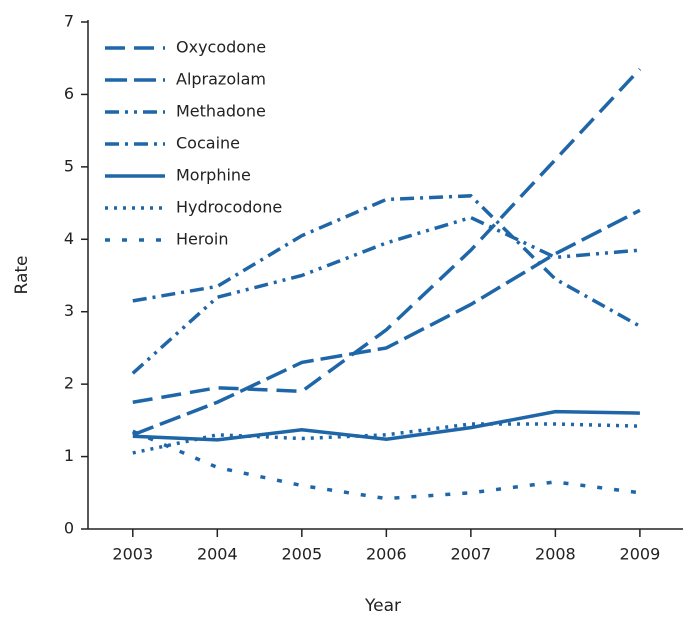 This screenshot has height=618, width=688. Describe the element at coordinates (221, 79) in the screenshot. I see `legend-label: Alprazolam` at that location.